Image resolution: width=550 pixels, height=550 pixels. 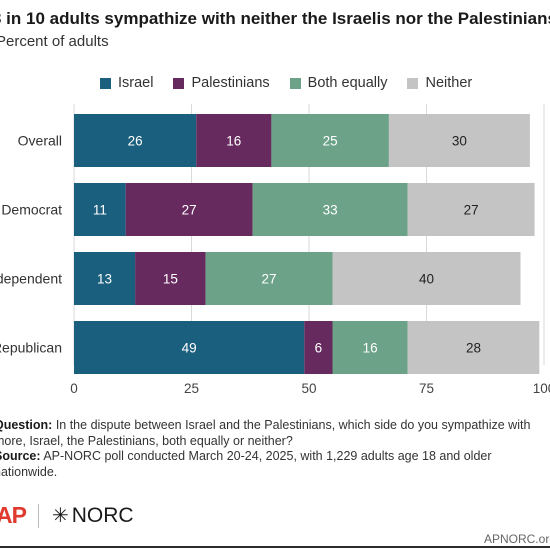 I want to click on x-tick-label: 25, so click(x=191, y=388).